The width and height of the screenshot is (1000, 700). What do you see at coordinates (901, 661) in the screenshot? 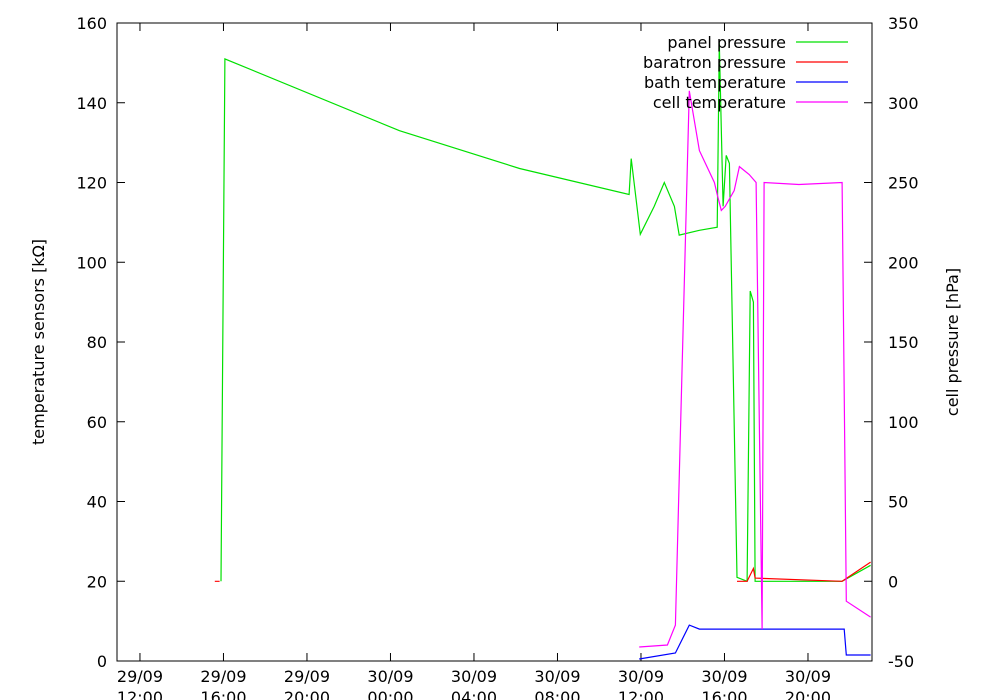
I see `y2-tick-label: -50` at bounding box center [901, 661].